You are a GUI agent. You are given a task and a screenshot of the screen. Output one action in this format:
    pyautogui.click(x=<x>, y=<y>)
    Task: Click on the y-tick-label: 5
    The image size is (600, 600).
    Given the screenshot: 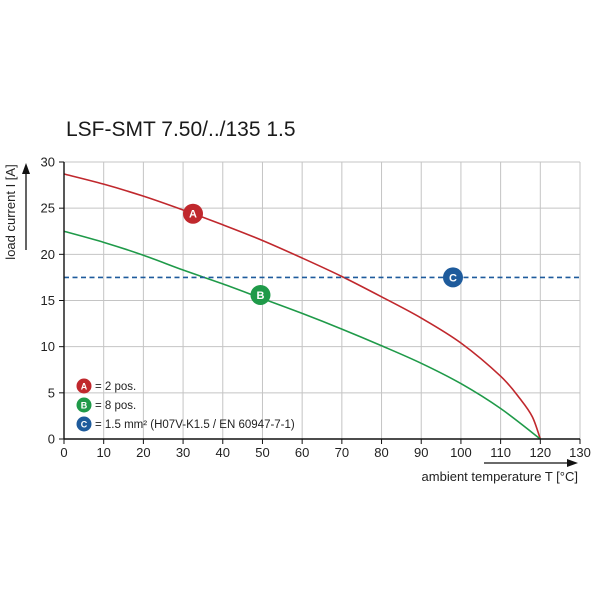 What is the action you would take?
    pyautogui.click(x=51, y=392)
    